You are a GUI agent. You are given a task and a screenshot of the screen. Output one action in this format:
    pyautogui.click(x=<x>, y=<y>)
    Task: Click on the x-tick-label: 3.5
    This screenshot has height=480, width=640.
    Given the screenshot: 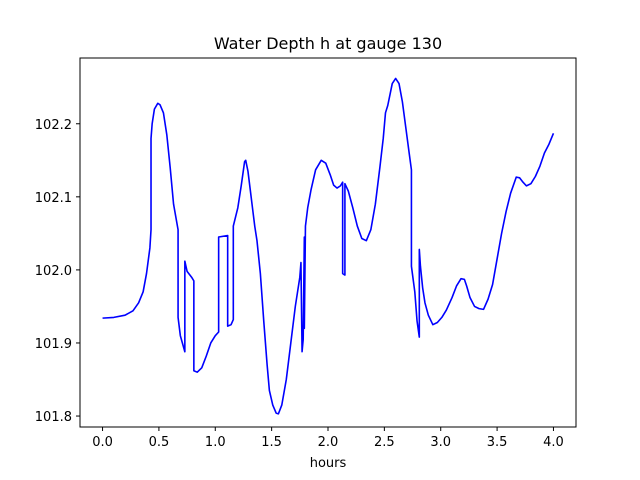 What is the action you would take?
    pyautogui.click(x=497, y=442)
    